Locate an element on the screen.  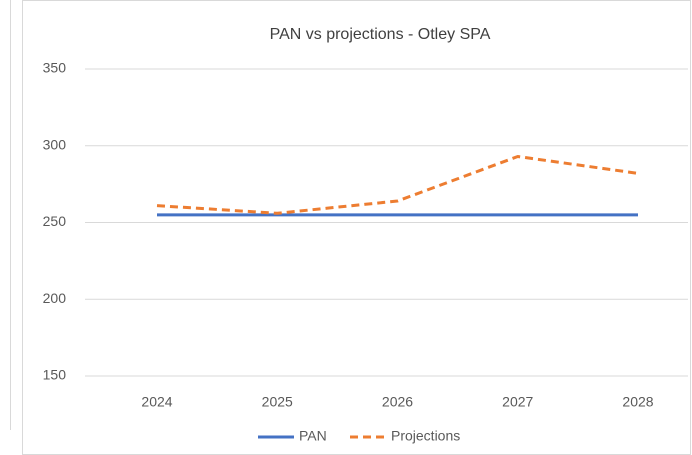
y-tick-label: 250 is located at coordinates (55, 221).